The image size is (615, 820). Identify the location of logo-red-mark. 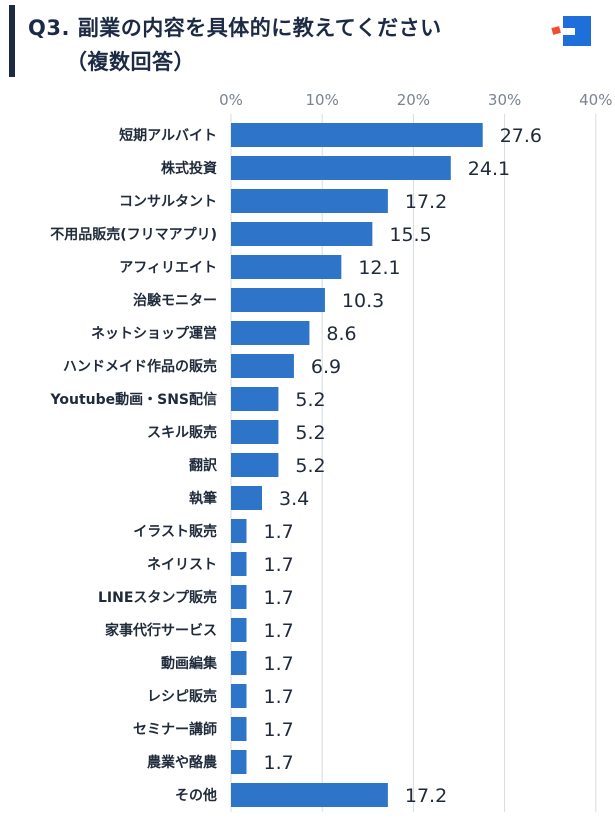
(556, 30).